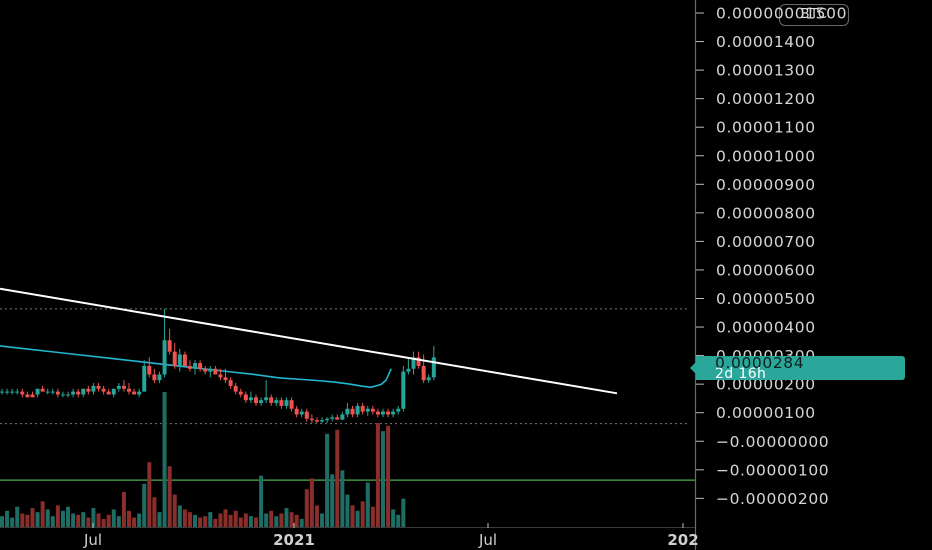 This screenshot has height=550, width=932. I want to click on price-axis-label: −0.00000200, so click(772, 499).